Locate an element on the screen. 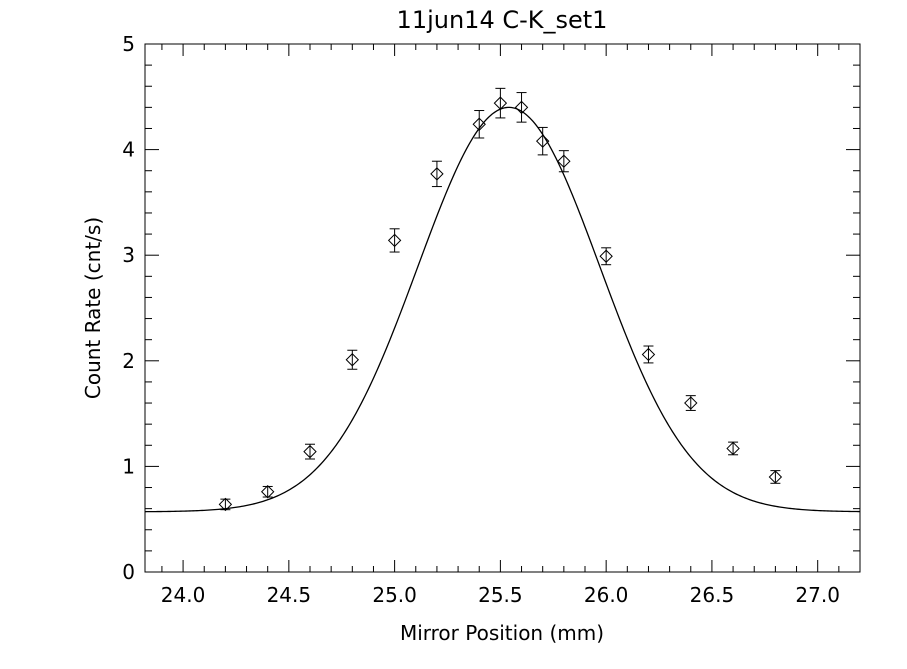 The image size is (907, 669). y-axis-label: Count Rate (cnt/s) is located at coordinates (93, 308).